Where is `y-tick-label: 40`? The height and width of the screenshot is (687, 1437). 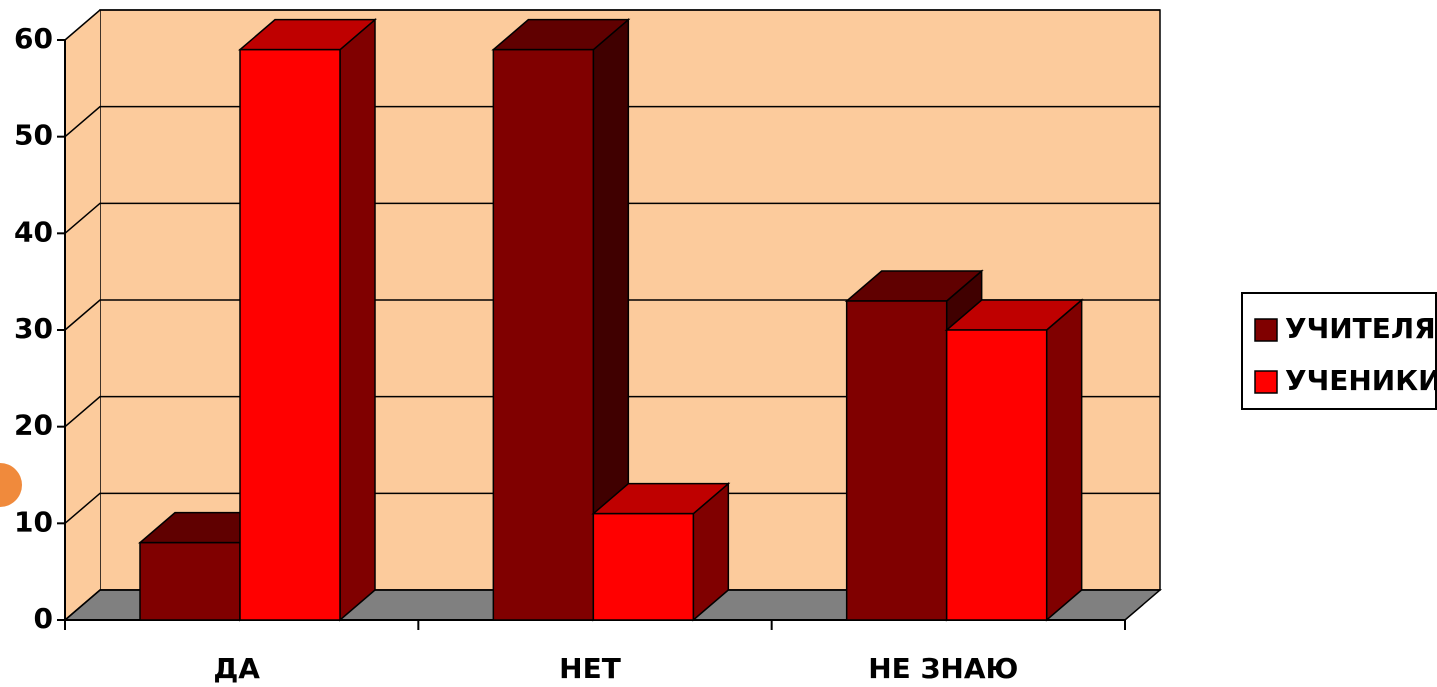
y-tick-label: 40 is located at coordinates (33, 231).